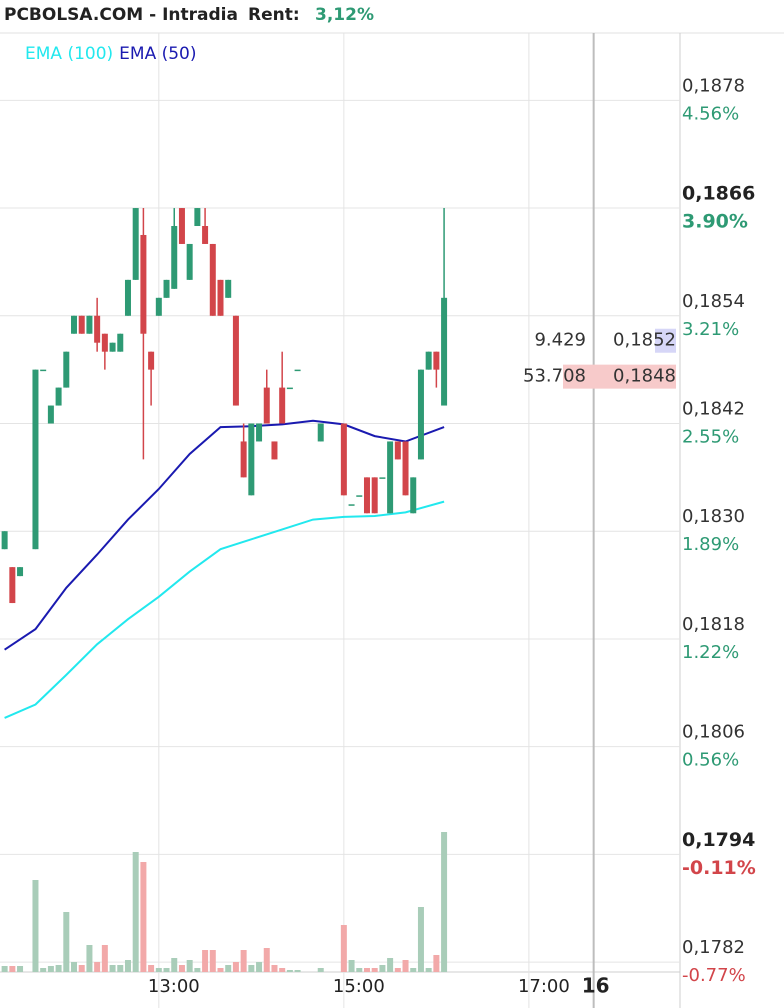  What do you see at coordinates (596, 986) in the screenshot?
I see `x-tick-label: 16` at bounding box center [596, 986].